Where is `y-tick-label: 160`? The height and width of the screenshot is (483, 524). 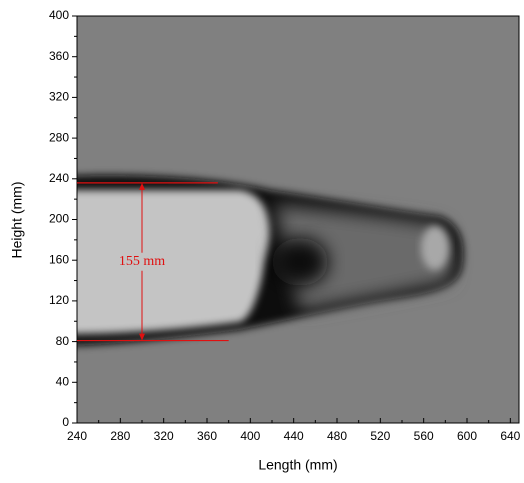
y-tick-label: 160 is located at coordinates (59, 259).